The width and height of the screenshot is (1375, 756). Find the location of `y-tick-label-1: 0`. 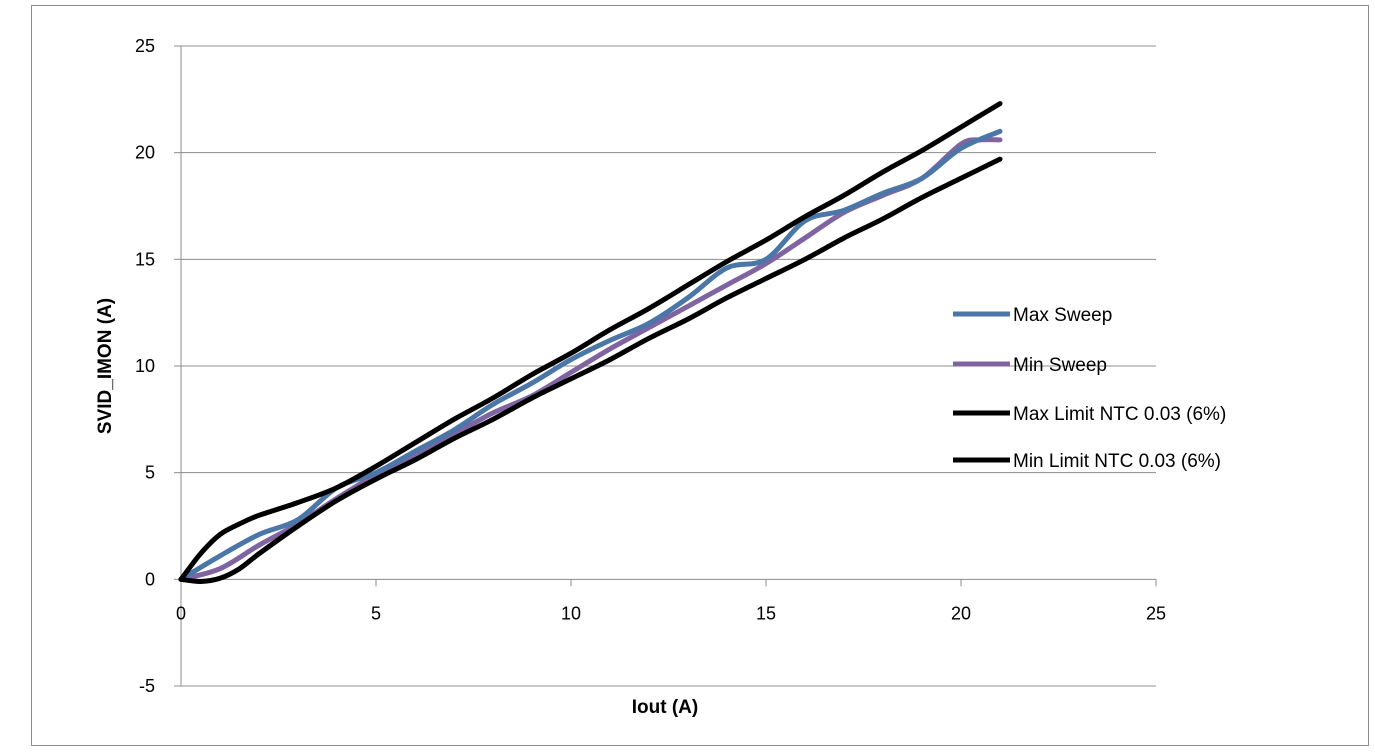

y-tick-label-1: 0 is located at coordinates (150, 579).